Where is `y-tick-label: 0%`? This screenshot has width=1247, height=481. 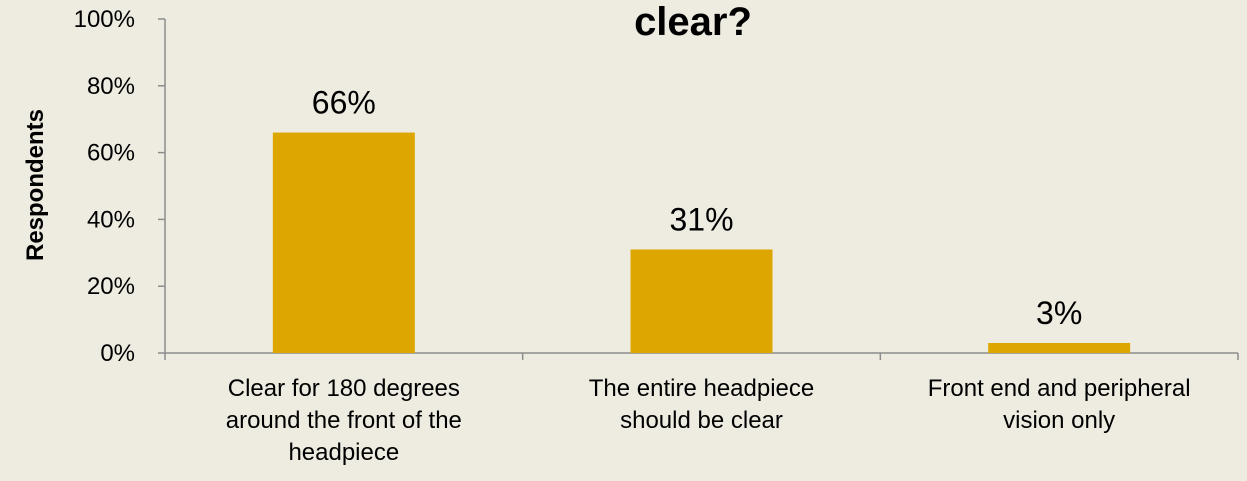 y-tick-label: 0% is located at coordinates (117, 353).